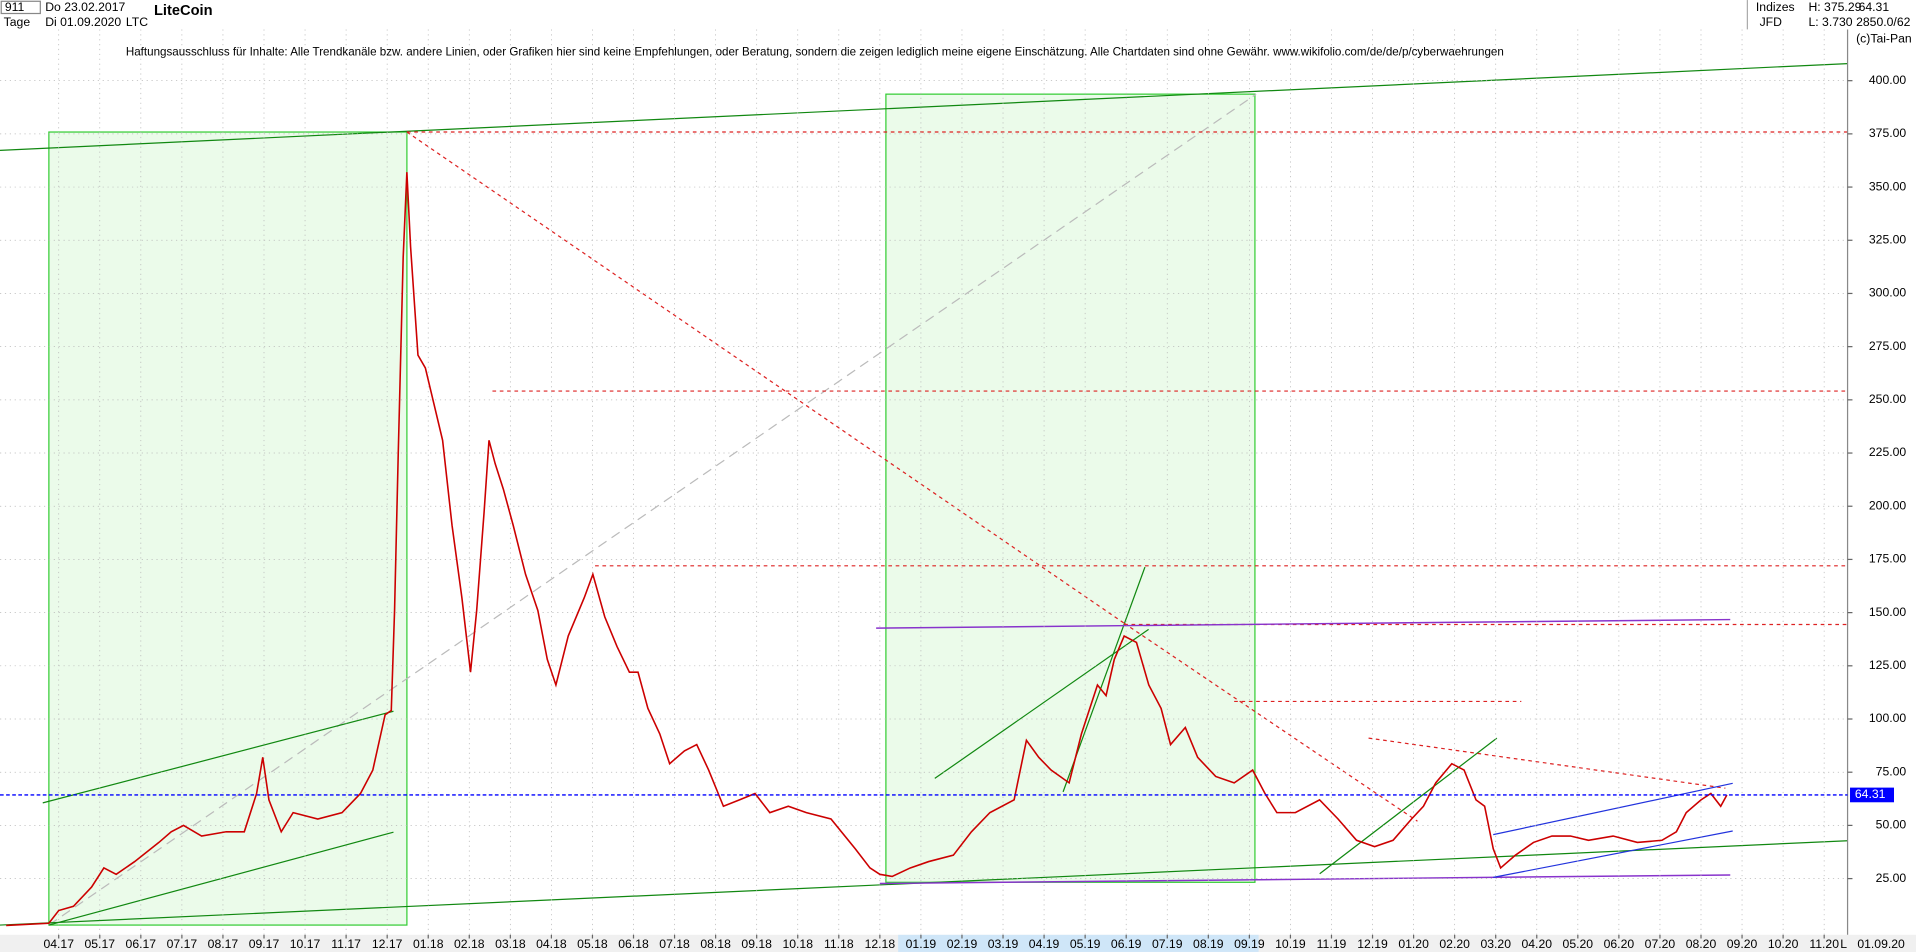 This screenshot has width=1916, height=952. I want to click on x-tick-label: 01.19, so click(921, 944).